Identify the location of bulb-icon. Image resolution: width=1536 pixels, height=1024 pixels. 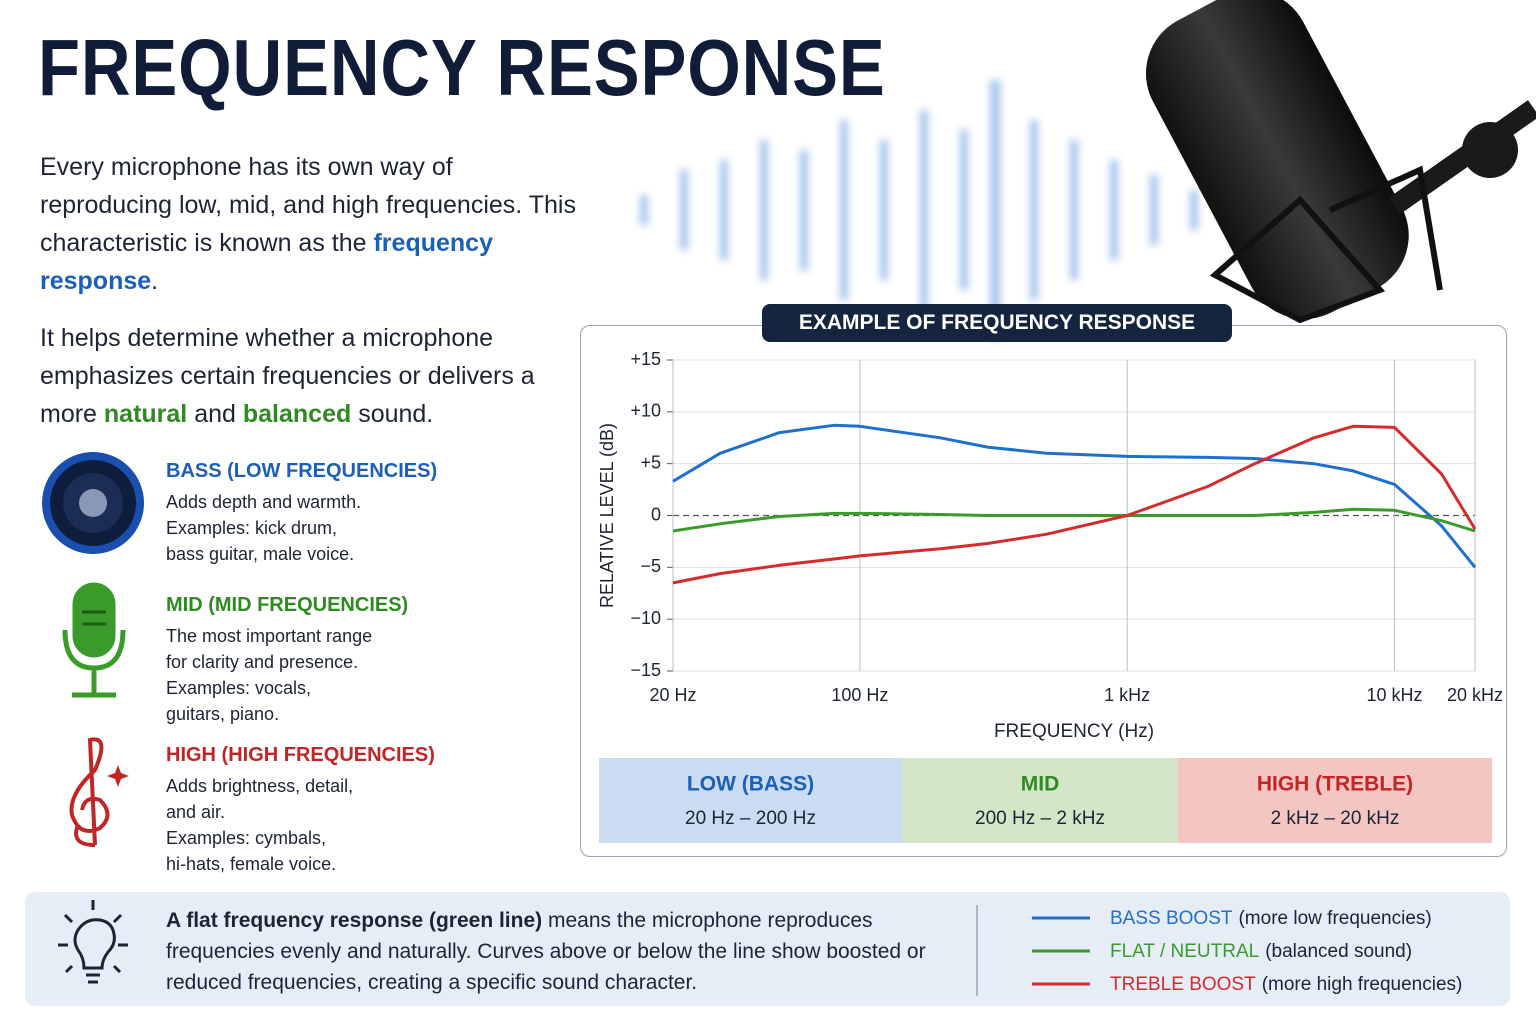
(93, 942).